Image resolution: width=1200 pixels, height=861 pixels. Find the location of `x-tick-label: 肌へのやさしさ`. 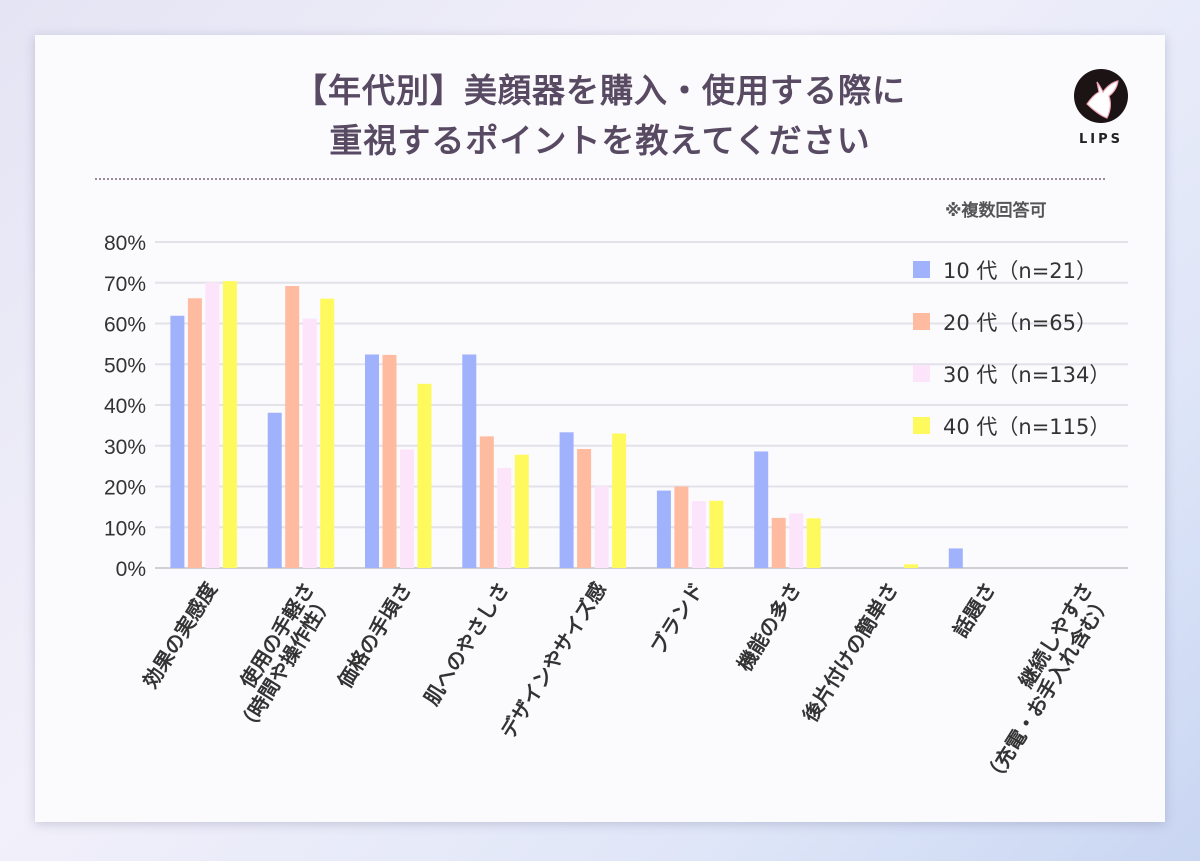

x-tick-label: 肌へのやさしさ is located at coordinates (466, 643).